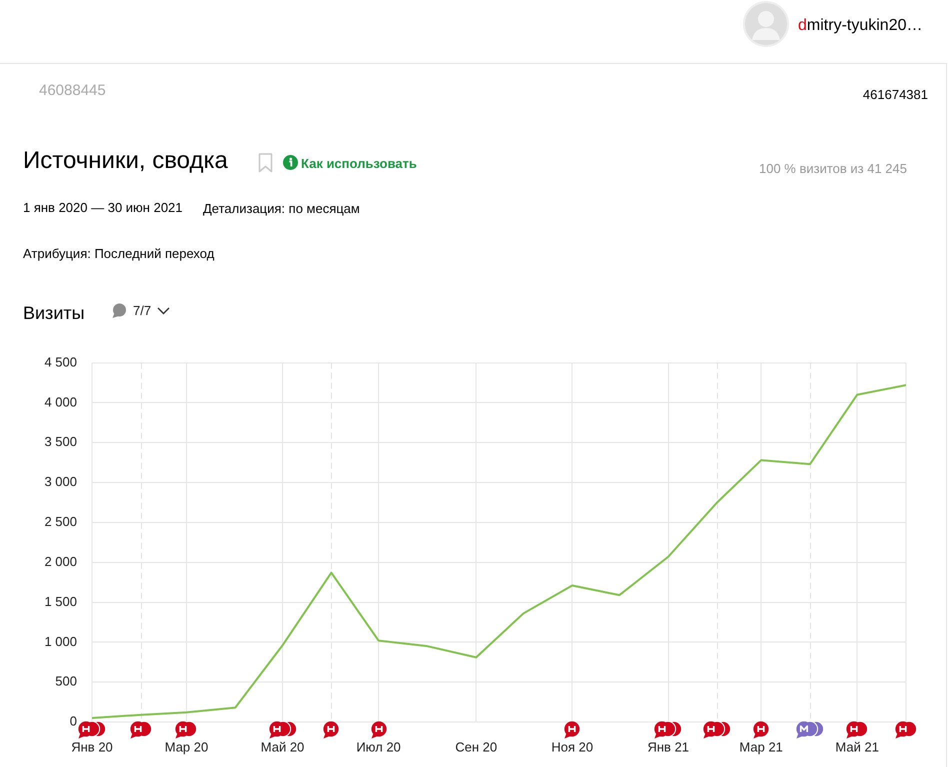 The width and height of the screenshot is (952, 767). Describe the element at coordinates (142, 311) in the screenshot. I see `text: 7/7` at that location.